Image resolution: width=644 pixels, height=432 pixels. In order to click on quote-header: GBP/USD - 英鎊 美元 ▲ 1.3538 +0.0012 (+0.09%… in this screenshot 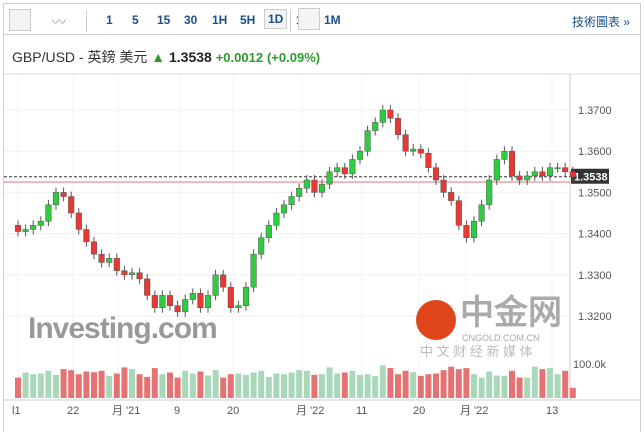, I will do `click(166, 57)`.